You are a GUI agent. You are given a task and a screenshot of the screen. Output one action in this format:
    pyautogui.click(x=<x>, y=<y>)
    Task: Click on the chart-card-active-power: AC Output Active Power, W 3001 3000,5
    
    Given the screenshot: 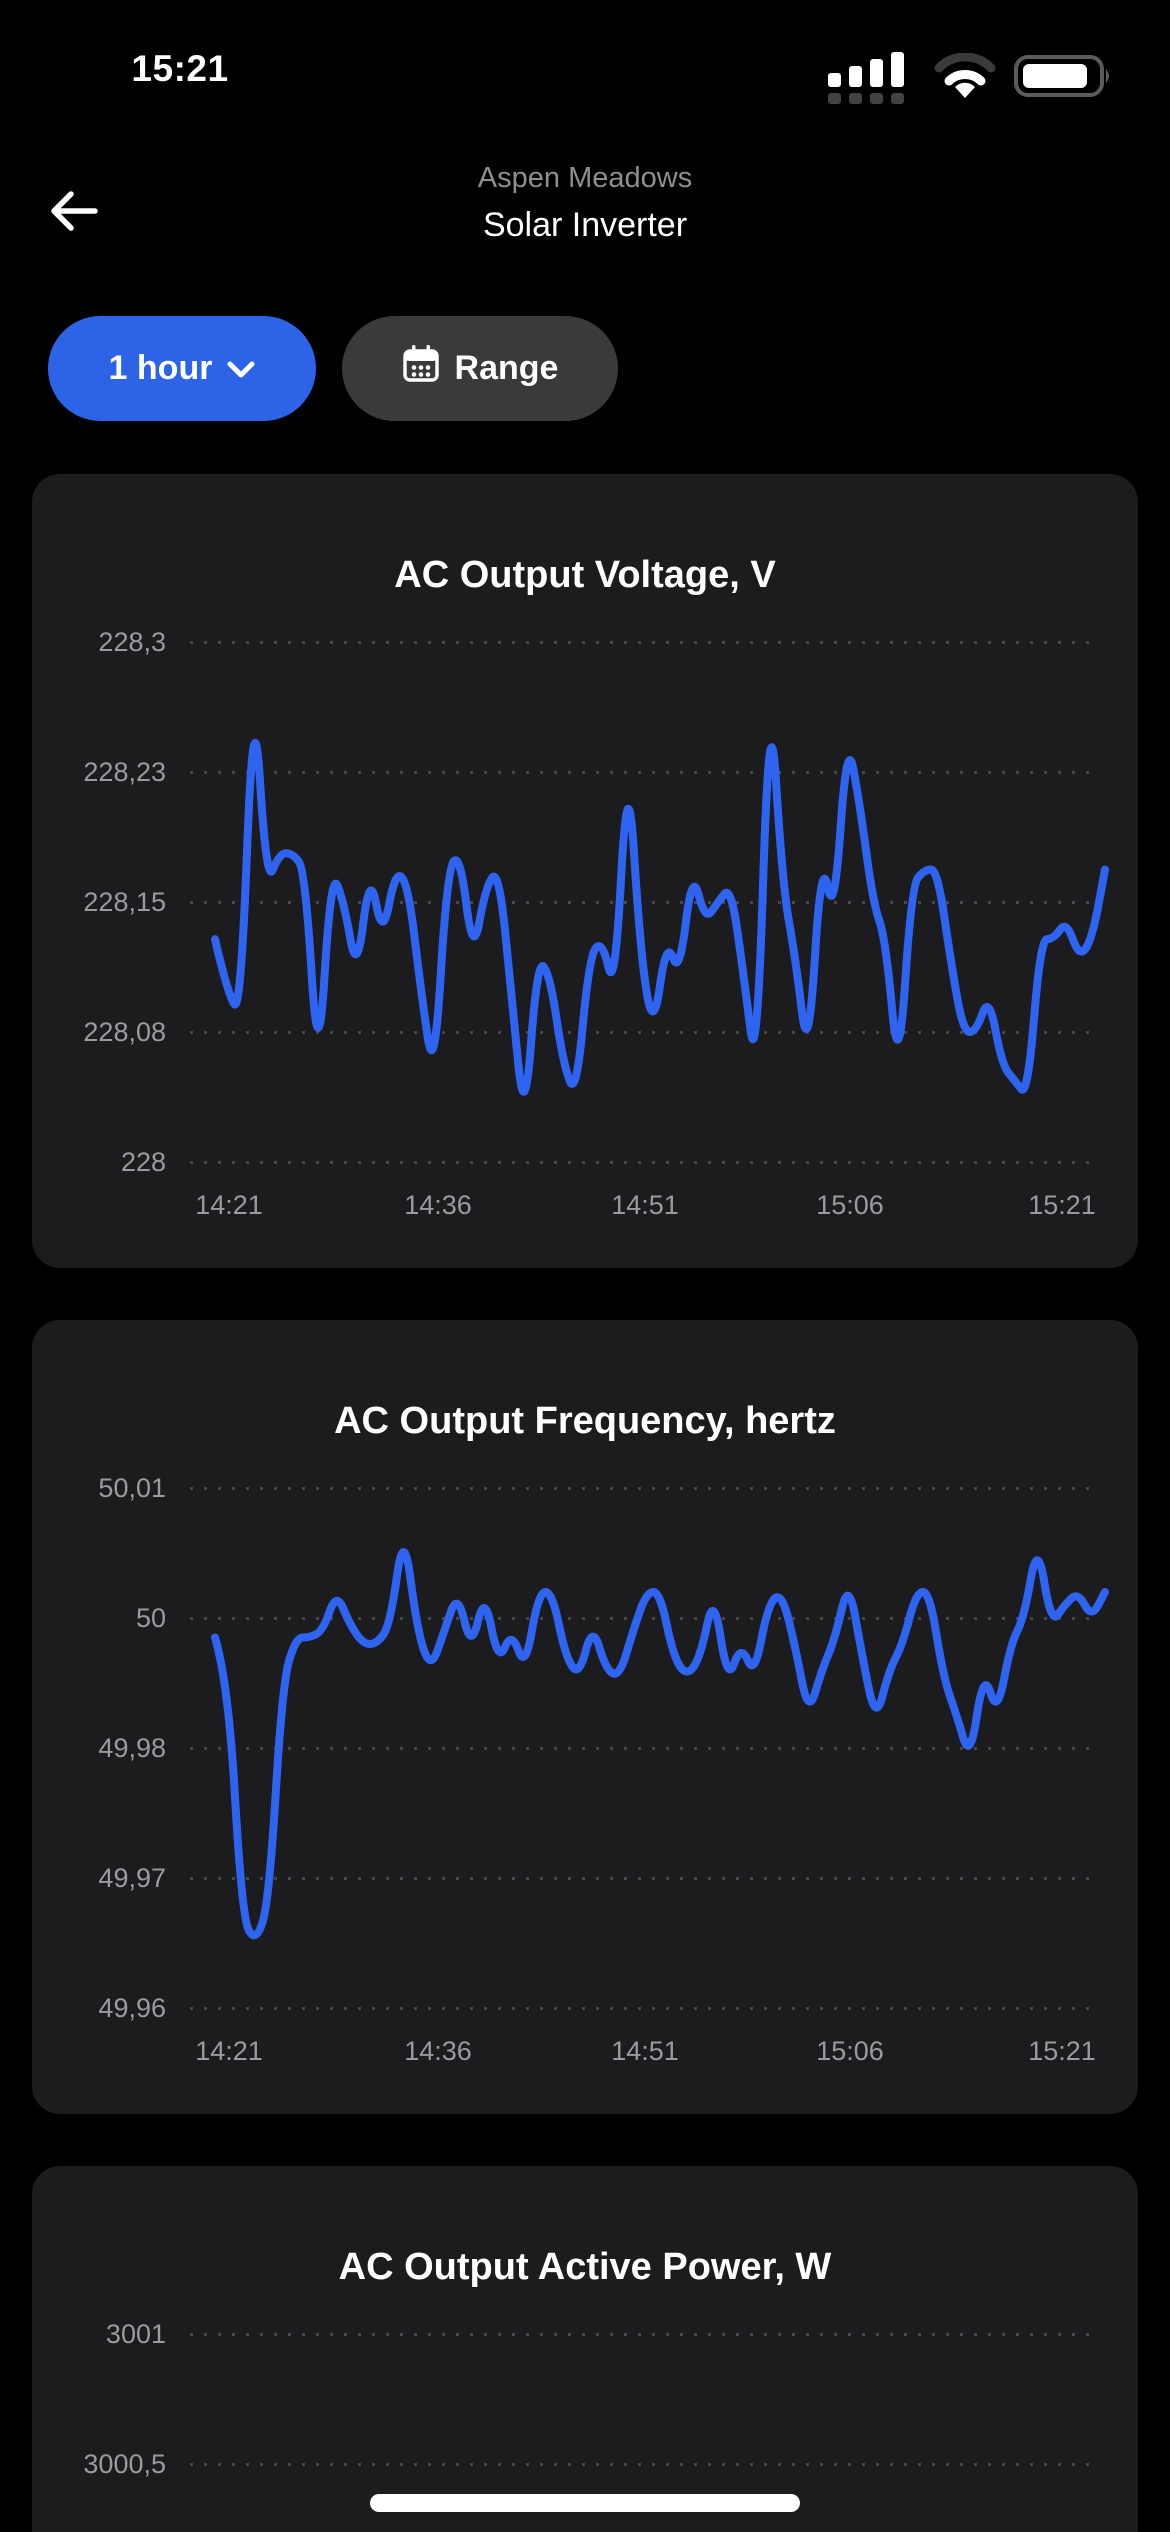 What is the action you would take?
    pyautogui.click(x=585, y=2349)
    